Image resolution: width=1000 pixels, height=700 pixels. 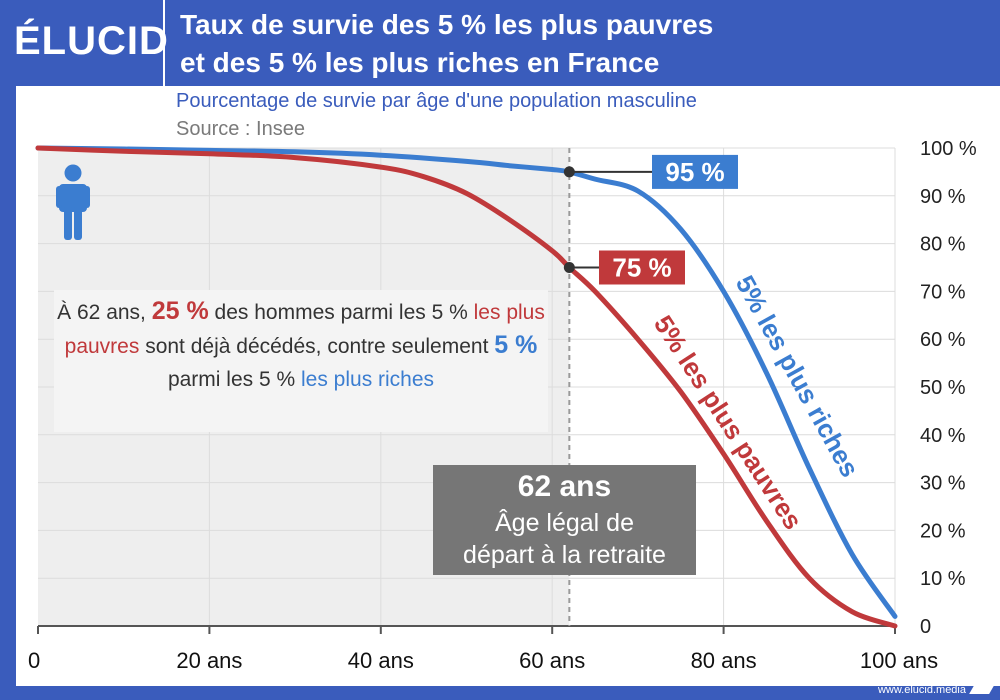 What do you see at coordinates (317, 346) in the screenshot?
I see `note-text-3: sont déjà décédés, contre seulement` at bounding box center [317, 346].